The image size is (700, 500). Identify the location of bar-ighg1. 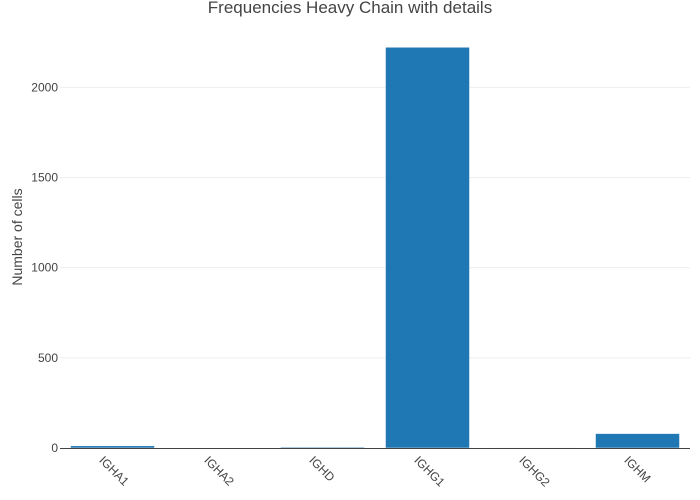
(427, 248).